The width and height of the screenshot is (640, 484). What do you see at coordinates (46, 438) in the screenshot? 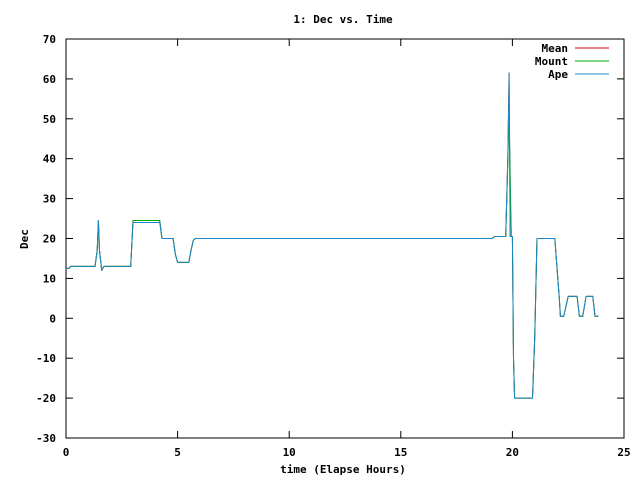
I see `y-tick-label: -30` at bounding box center [46, 438].